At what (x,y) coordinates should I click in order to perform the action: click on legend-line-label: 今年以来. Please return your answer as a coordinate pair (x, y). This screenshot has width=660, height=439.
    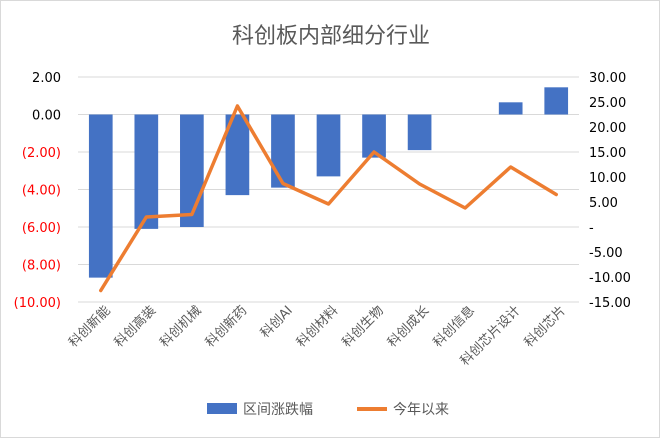
    Looking at the image, I should click on (421, 410).